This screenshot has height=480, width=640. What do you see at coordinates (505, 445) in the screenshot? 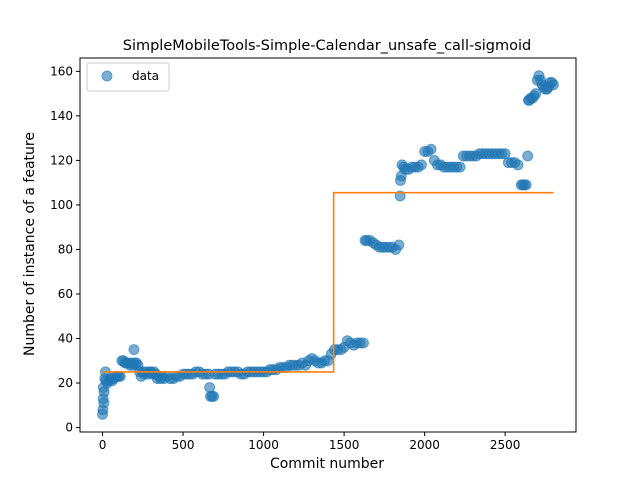
I see `x-tick-label: 2500` at bounding box center [505, 445].